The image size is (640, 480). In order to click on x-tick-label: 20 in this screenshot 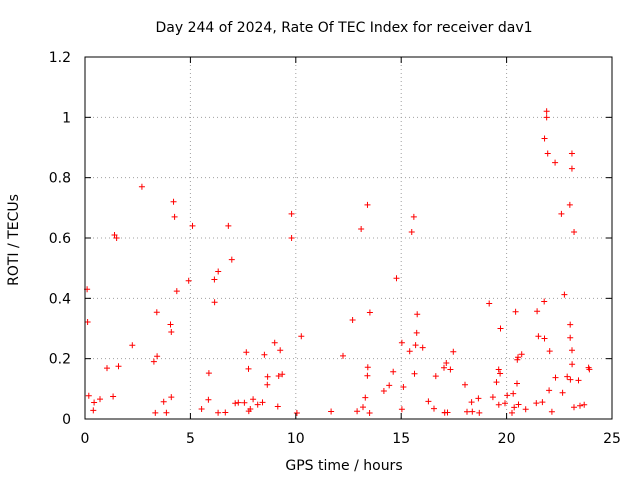, I will do `click(507, 439)`.